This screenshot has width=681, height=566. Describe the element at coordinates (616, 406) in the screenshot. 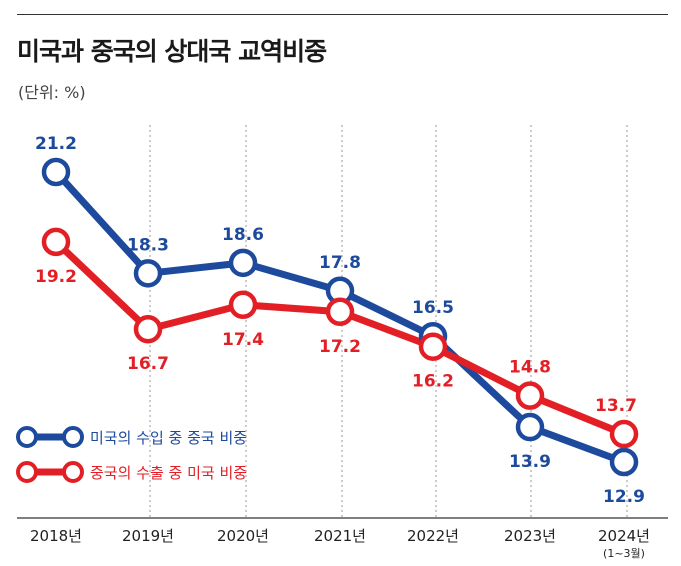

I see `data-label: 13.7` at that location.